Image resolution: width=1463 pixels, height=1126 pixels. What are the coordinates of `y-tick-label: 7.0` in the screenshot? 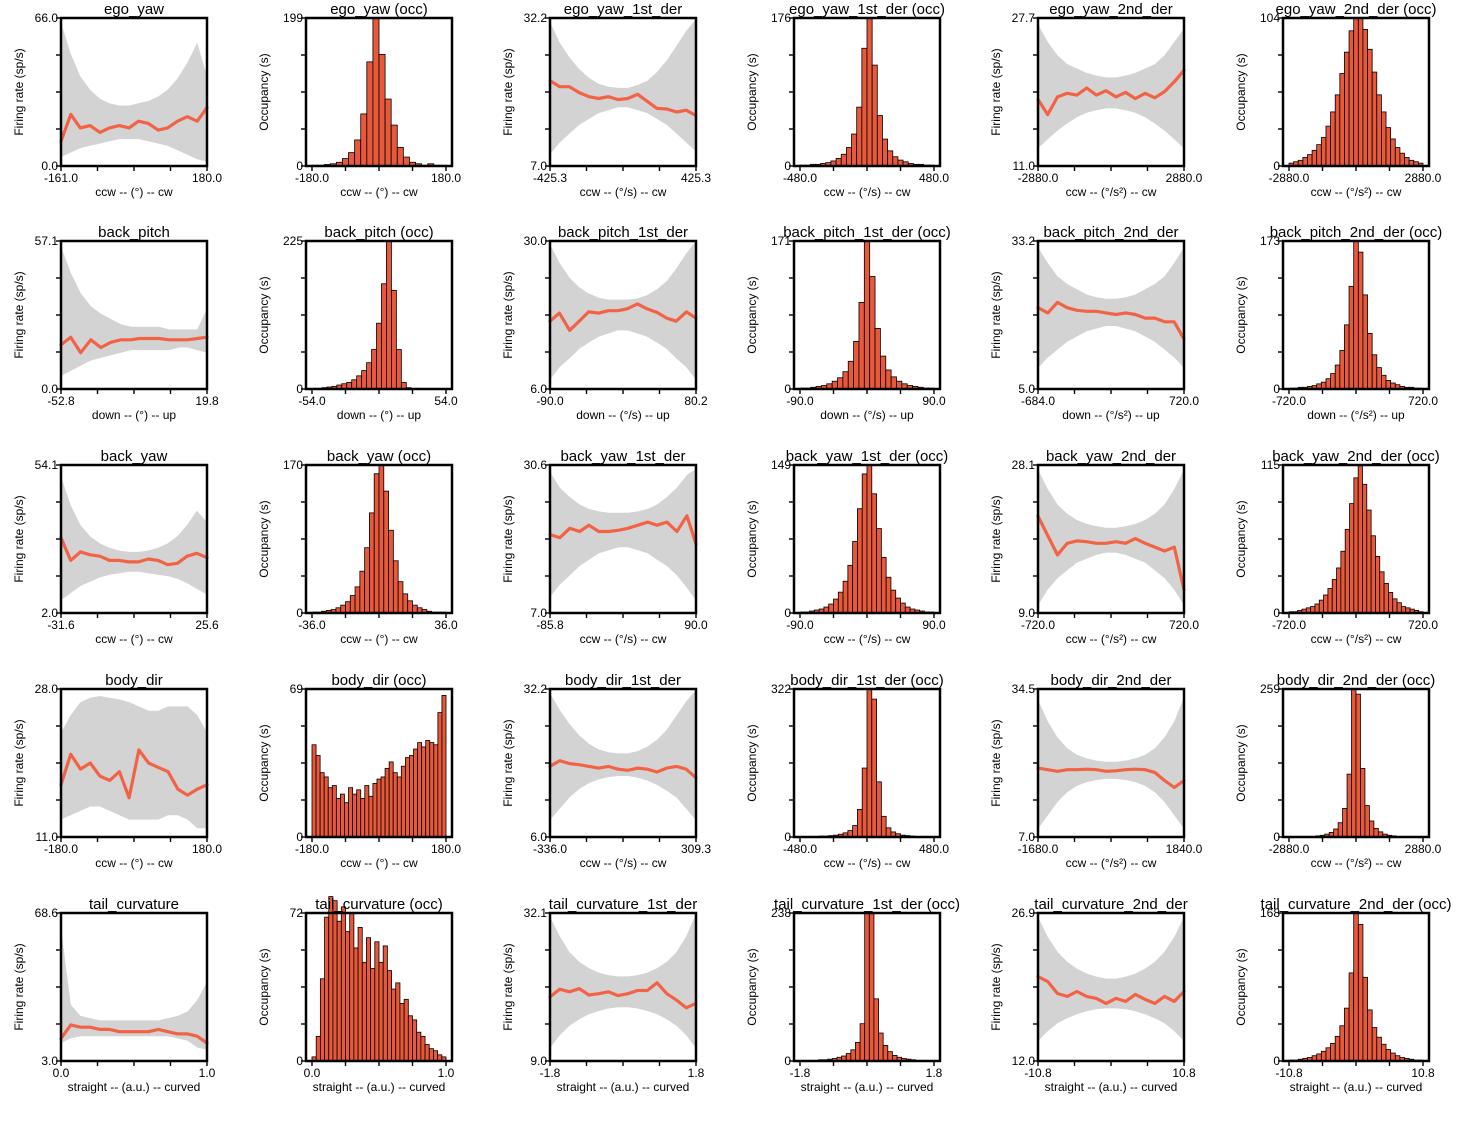 It's located at (538, 166).